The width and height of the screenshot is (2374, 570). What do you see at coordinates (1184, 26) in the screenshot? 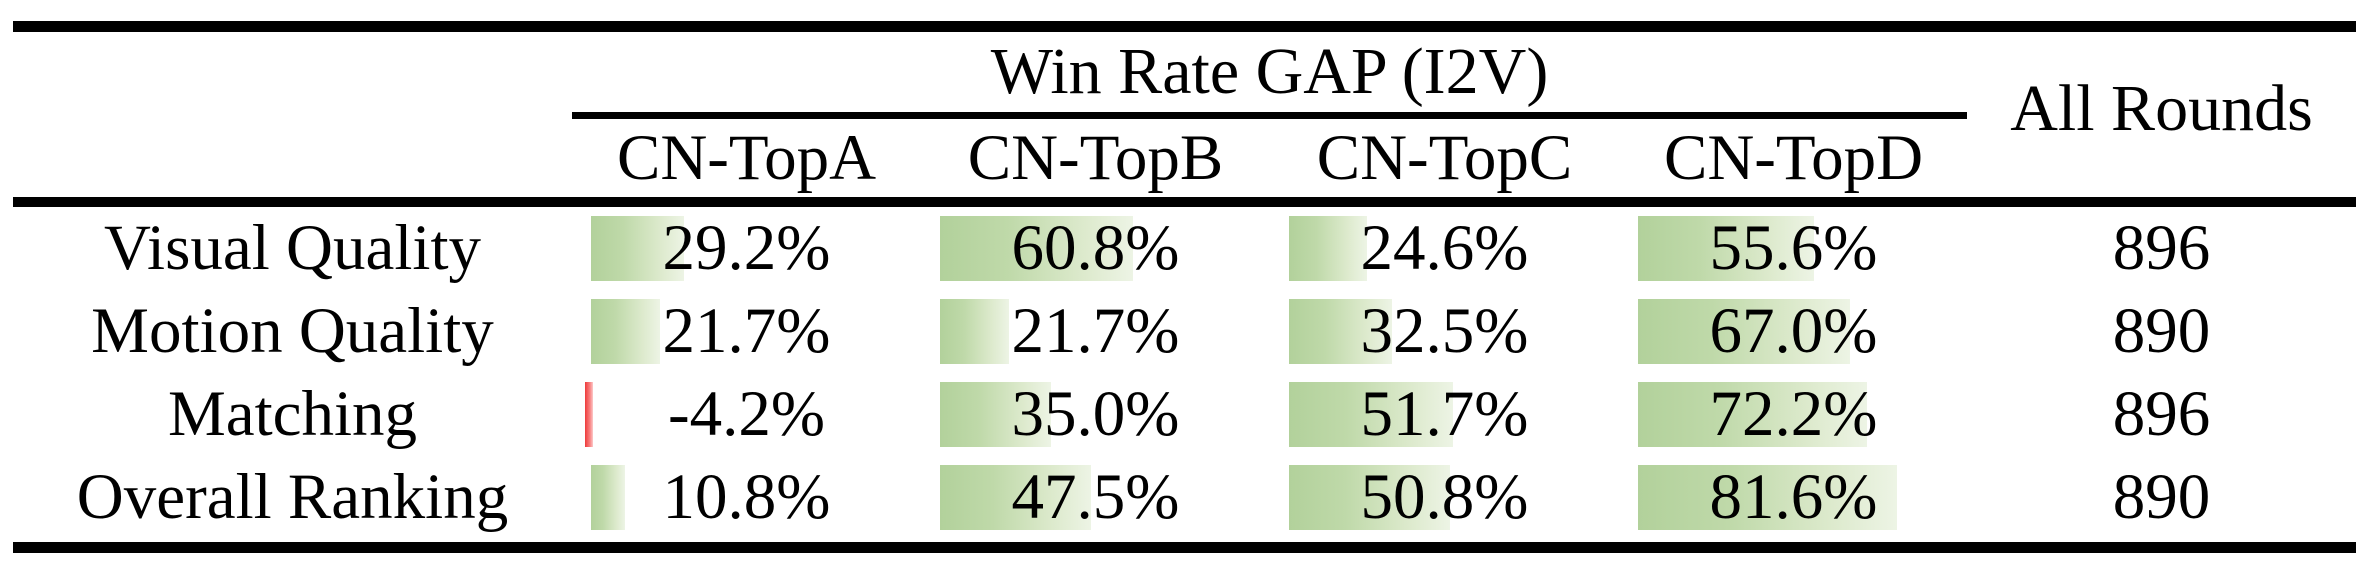
I see `table-top-rule` at bounding box center [1184, 26].